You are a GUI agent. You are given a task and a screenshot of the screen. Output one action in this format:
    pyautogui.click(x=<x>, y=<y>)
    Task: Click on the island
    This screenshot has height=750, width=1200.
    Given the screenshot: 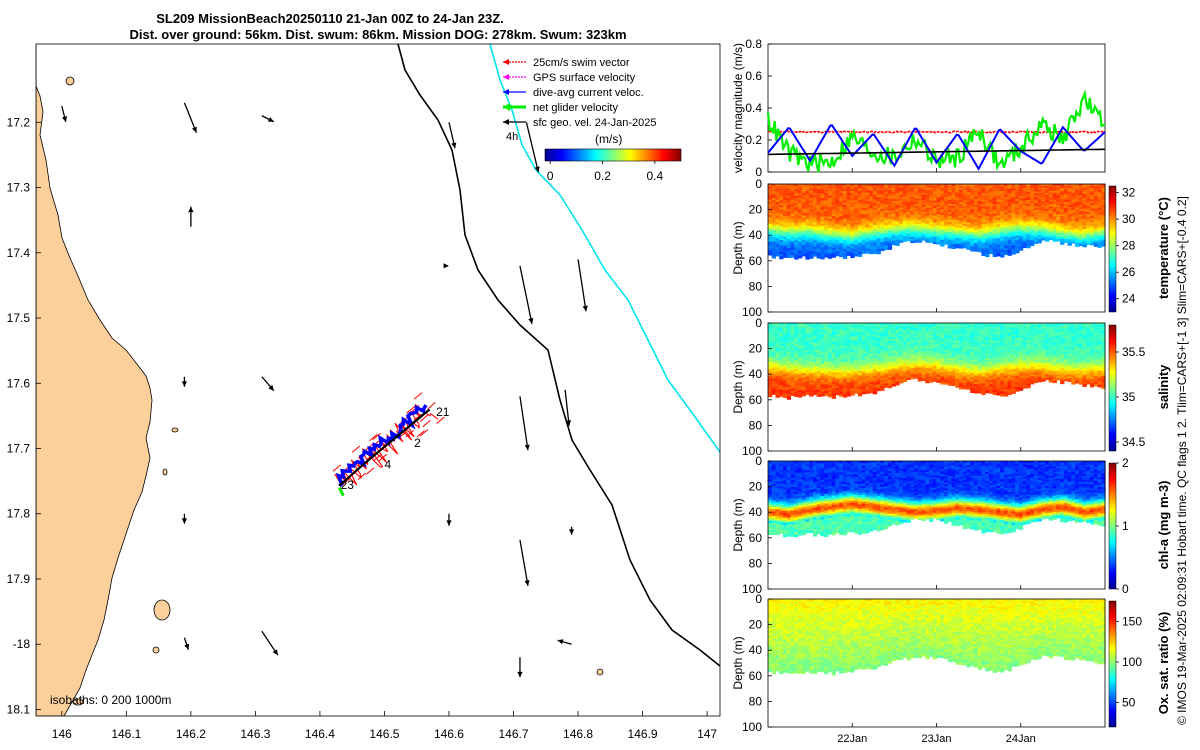 What is the action you would take?
    pyautogui.click(x=70, y=81)
    